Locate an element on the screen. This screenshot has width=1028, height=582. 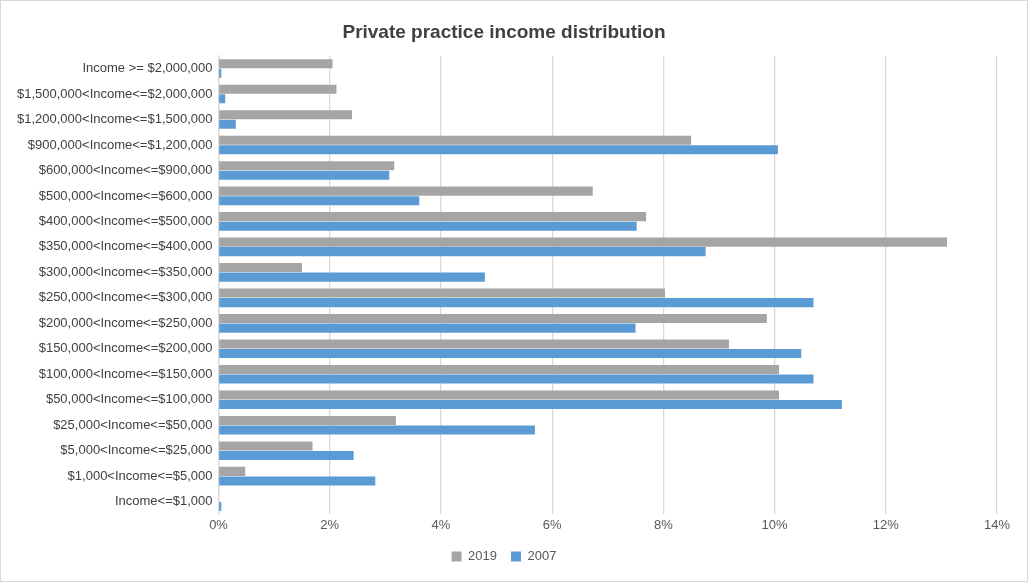
legend-label: 2007 is located at coordinates (542, 556).